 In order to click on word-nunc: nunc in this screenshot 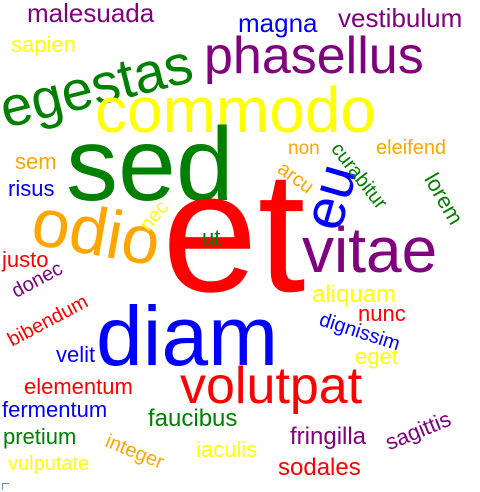, I will do `click(382, 313)`.